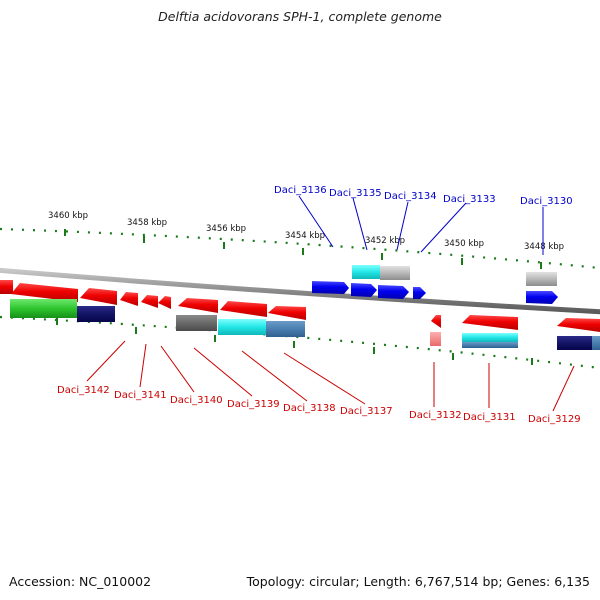 The image size is (600, 600). What do you see at coordinates (489, 417) in the screenshot?
I see `gene-label: Daci_3131` at bounding box center [489, 417].